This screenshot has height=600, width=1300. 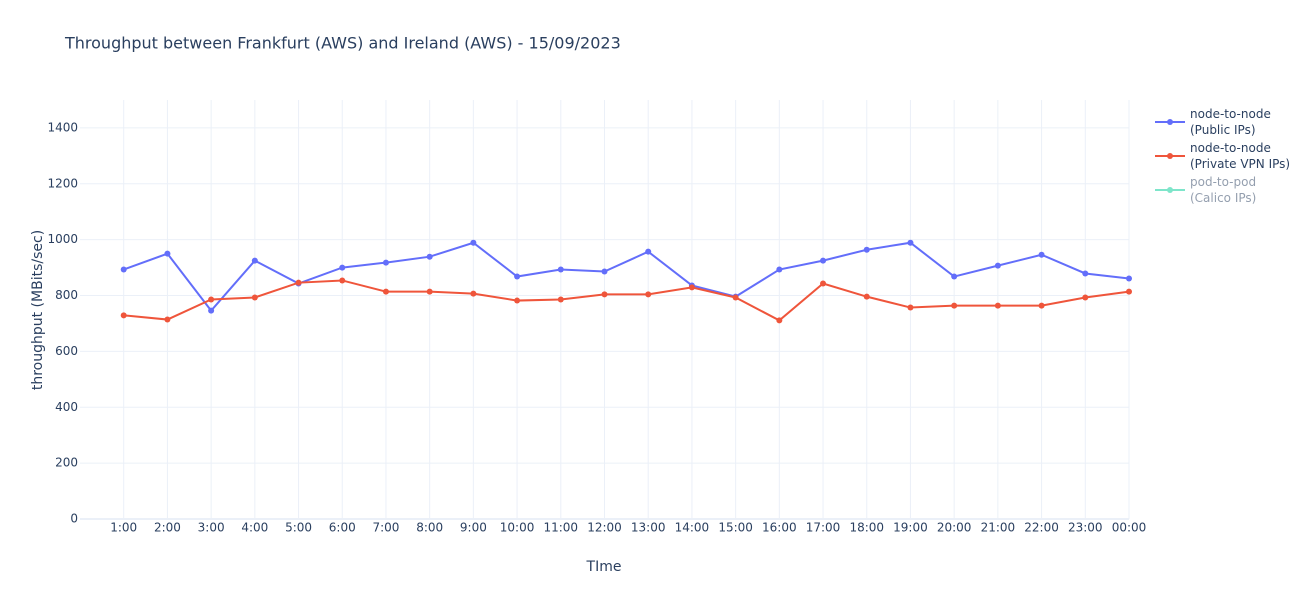 What do you see at coordinates (779, 528) in the screenshot?
I see `x-tick-label: 16:00` at bounding box center [779, 528].